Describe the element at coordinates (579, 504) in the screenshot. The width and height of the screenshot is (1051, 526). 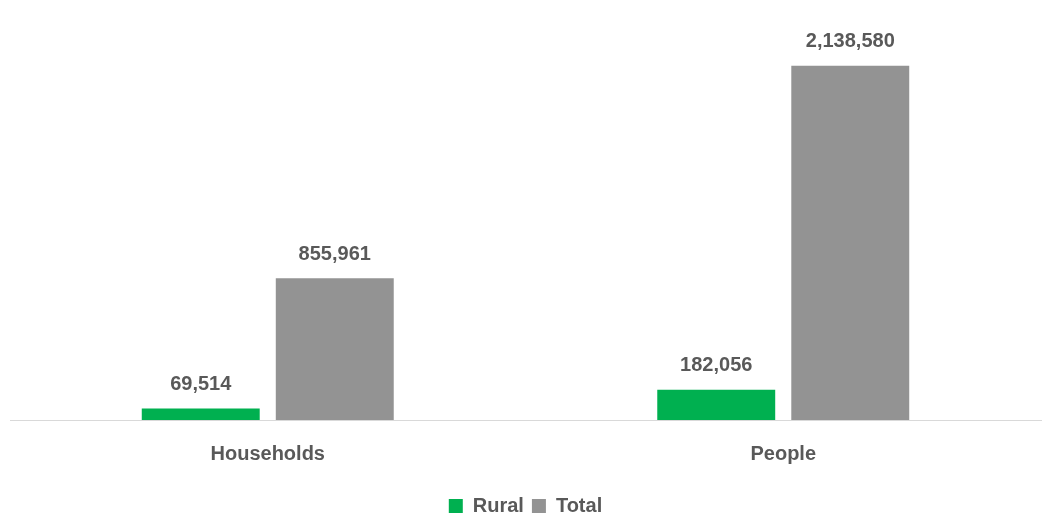
I see `legend-label: Total` at that location.